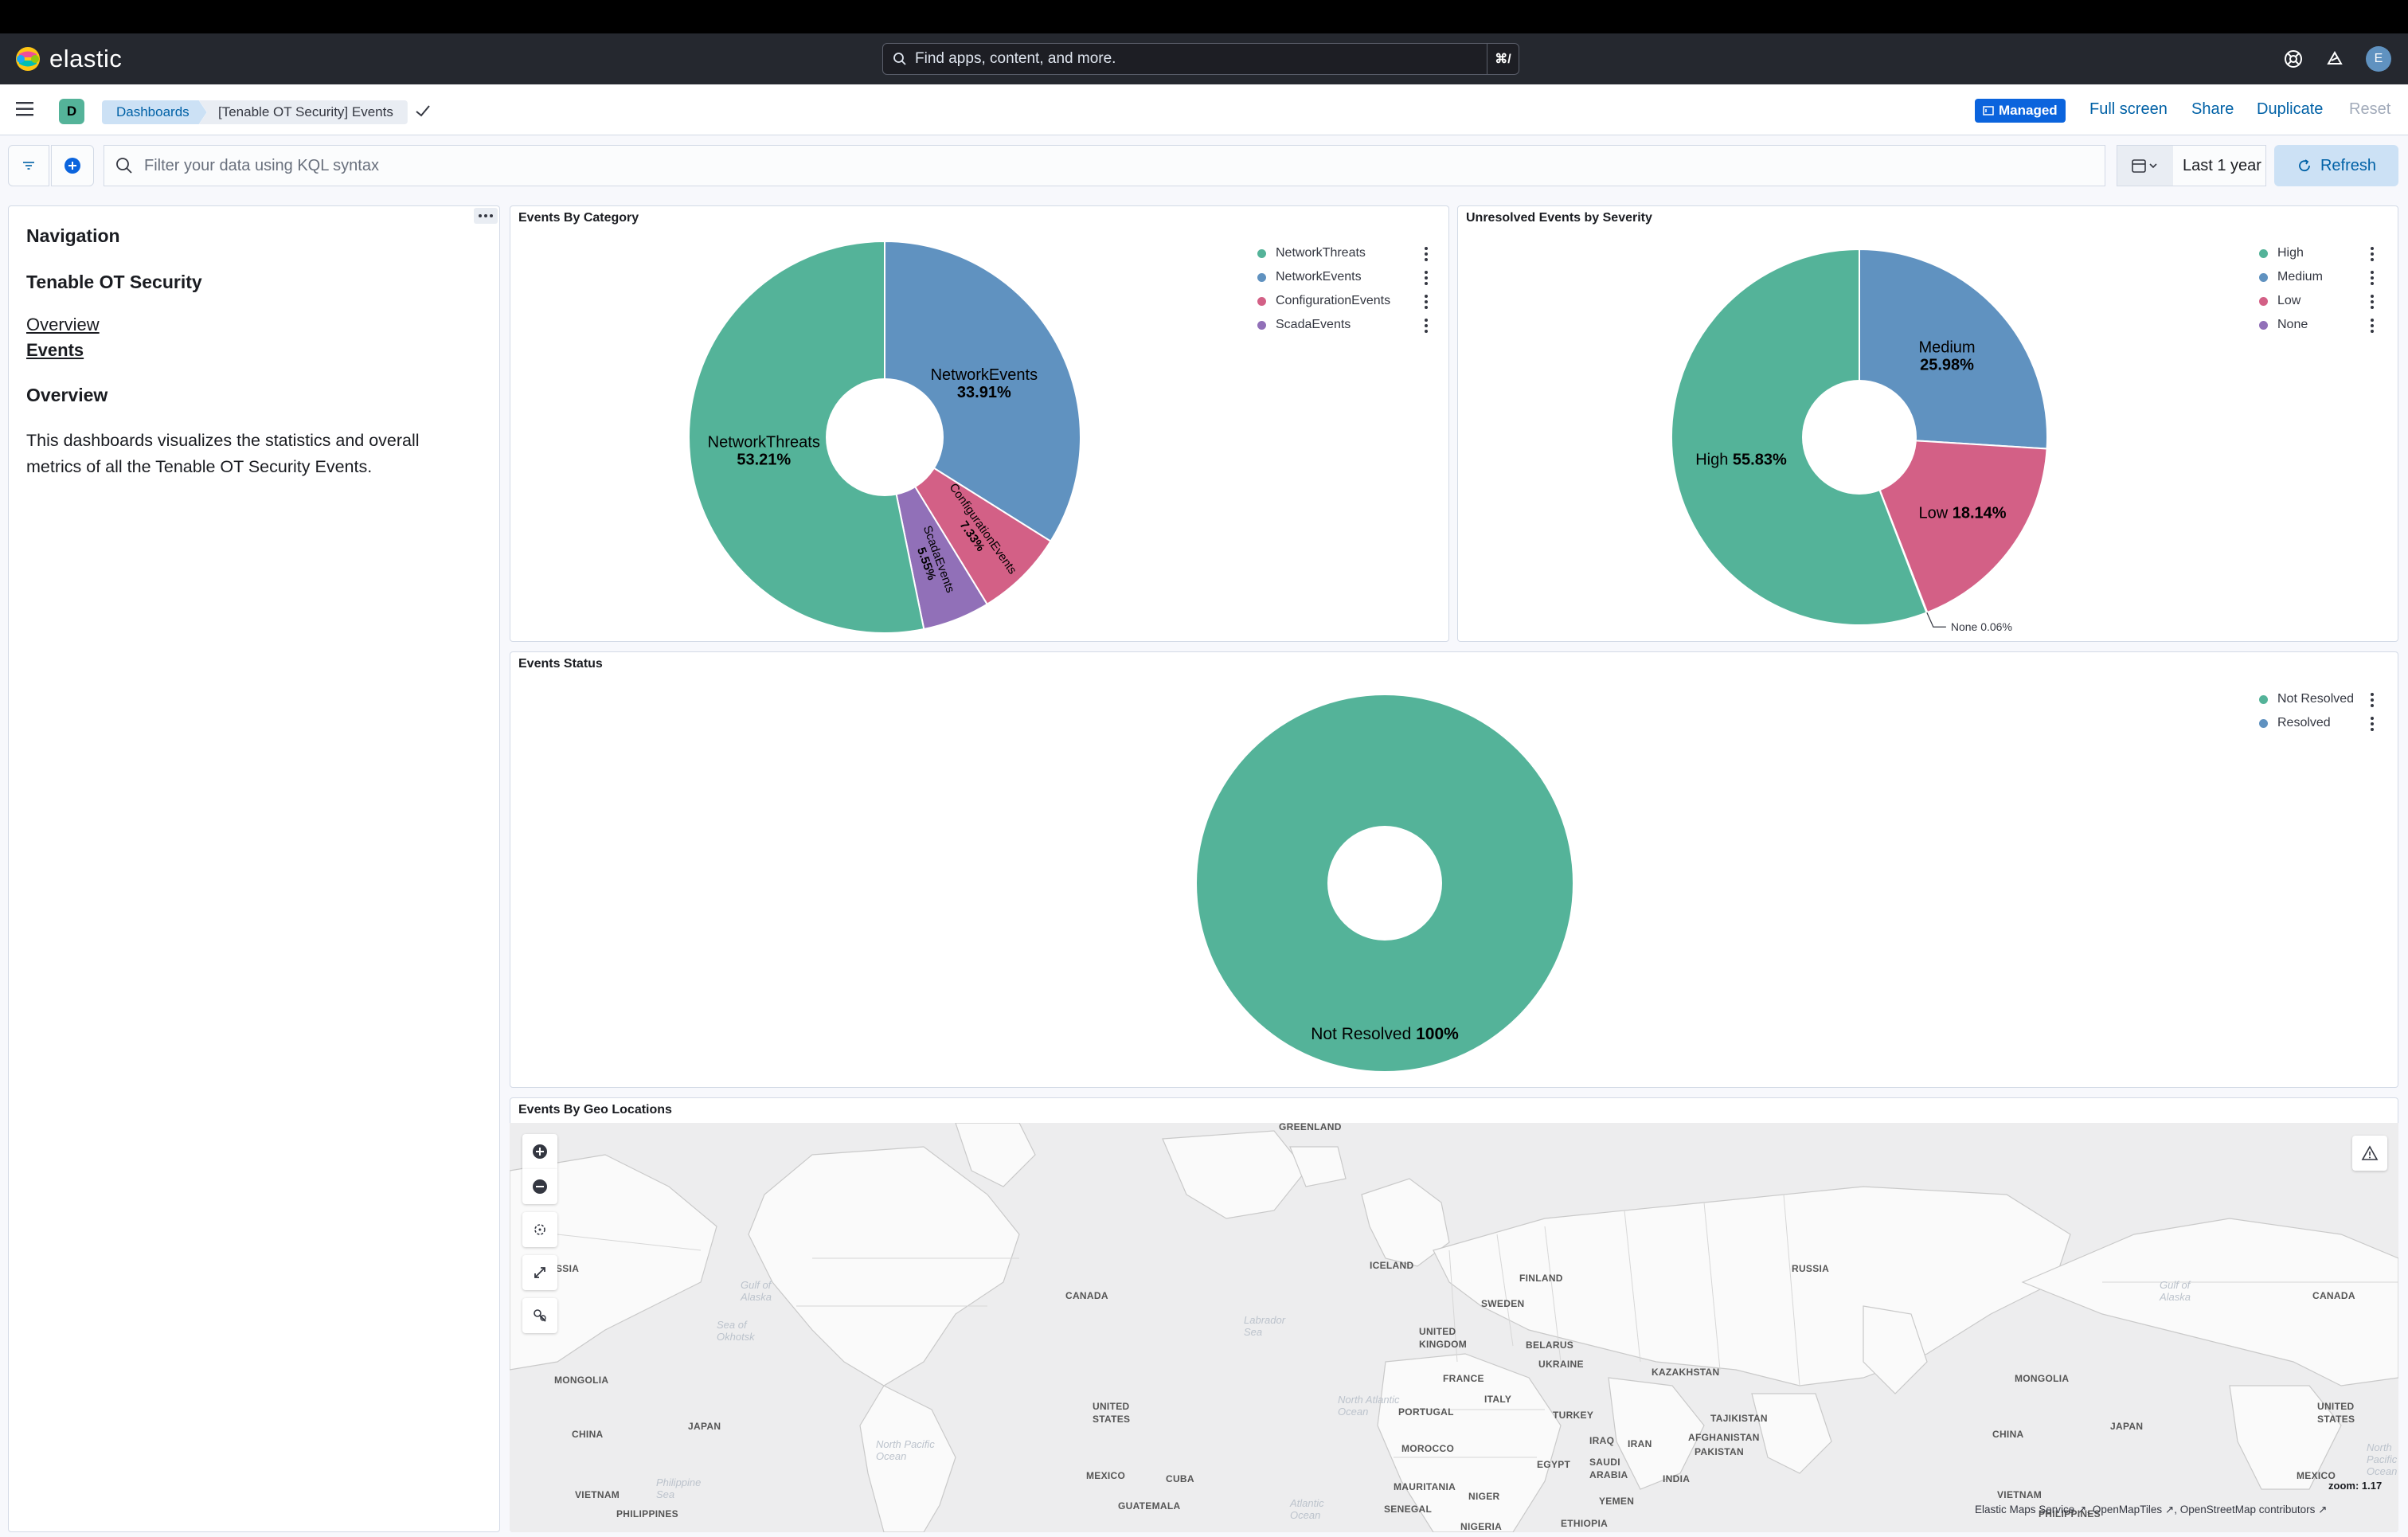  I want to click on share-button: Share, so click(2212, 109).